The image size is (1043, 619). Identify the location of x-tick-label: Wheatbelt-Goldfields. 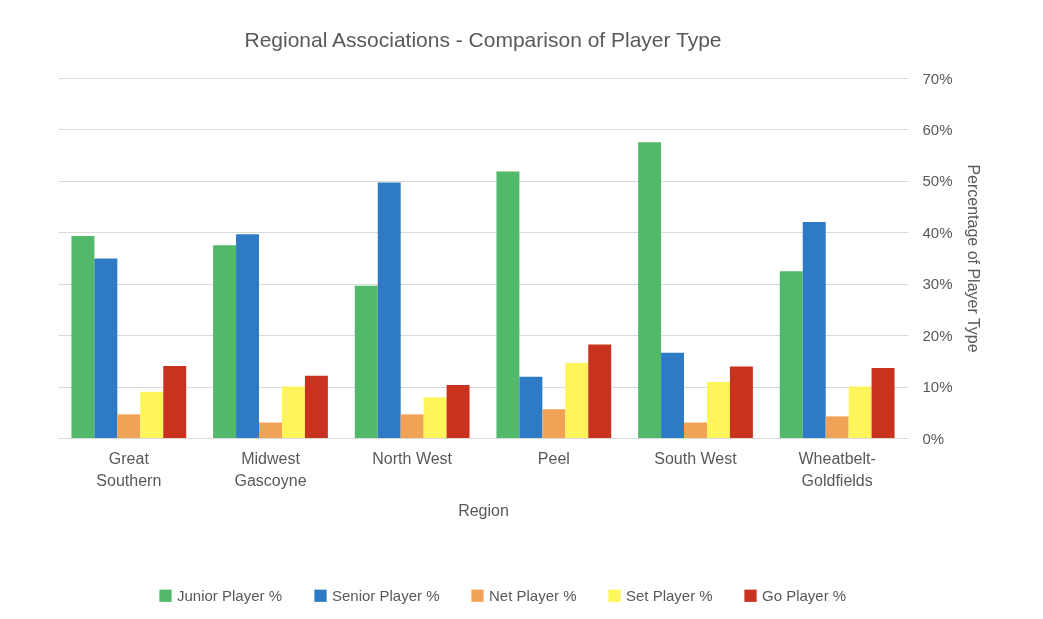
(837, 469).